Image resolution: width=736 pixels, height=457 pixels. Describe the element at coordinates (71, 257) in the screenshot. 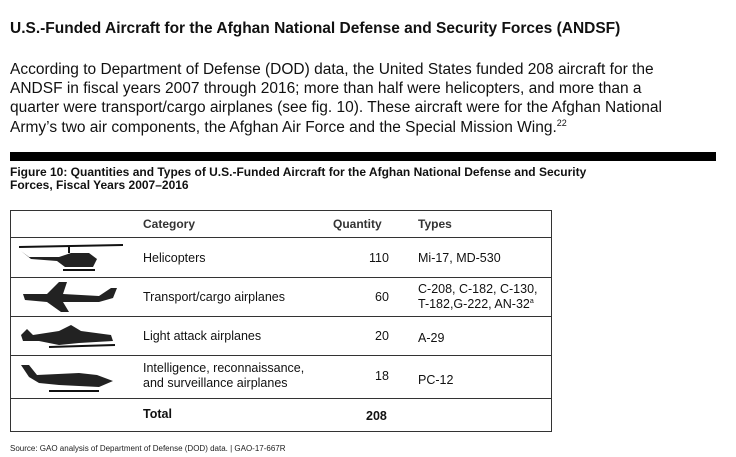

I see `helicopter-icon` at that location.